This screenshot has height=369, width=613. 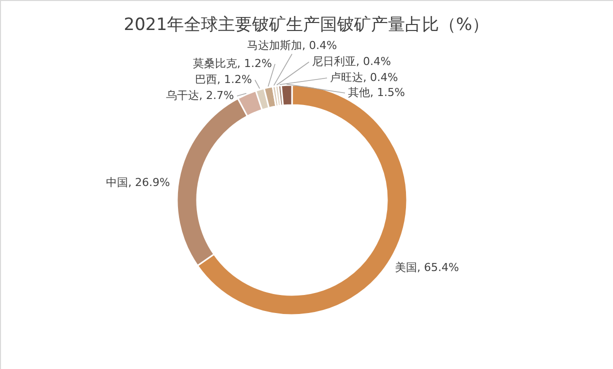 What do you see at coordinates (200, 95) in the screenshot?
I see `slice-label: 乌干达, 2.7%` at bounding box center [200, 95].